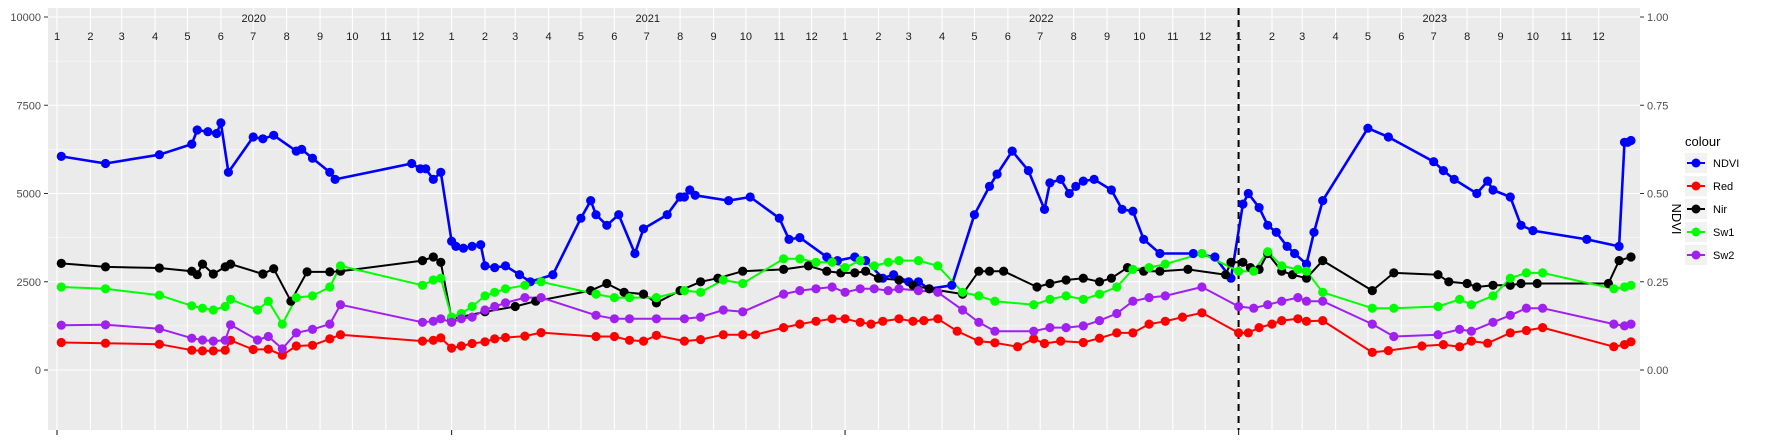  What do you see at coordinates (1657, 195) in the screenshot?
I see `y2-tick-label: 0.50` at bounding box center [1657, 195].